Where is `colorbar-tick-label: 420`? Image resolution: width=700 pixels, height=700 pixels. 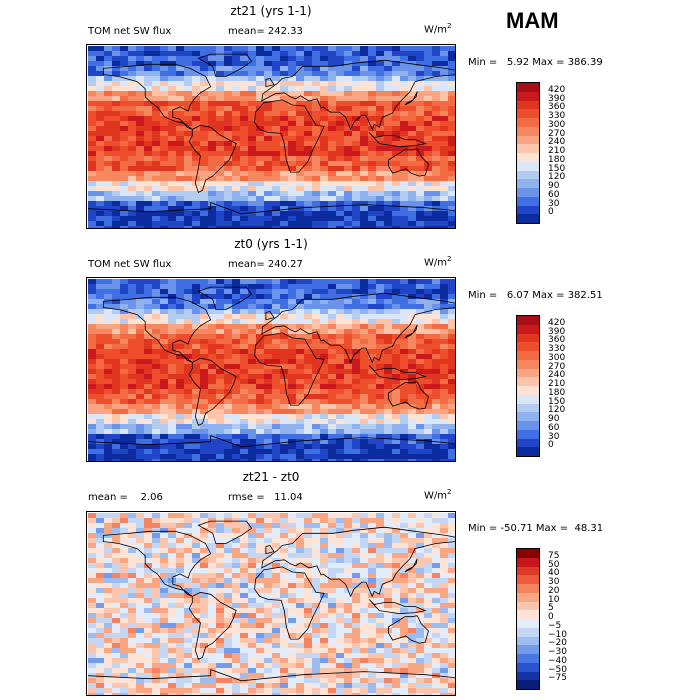 colorbar-tick-label: 420 is located at coordinates (557, 322).